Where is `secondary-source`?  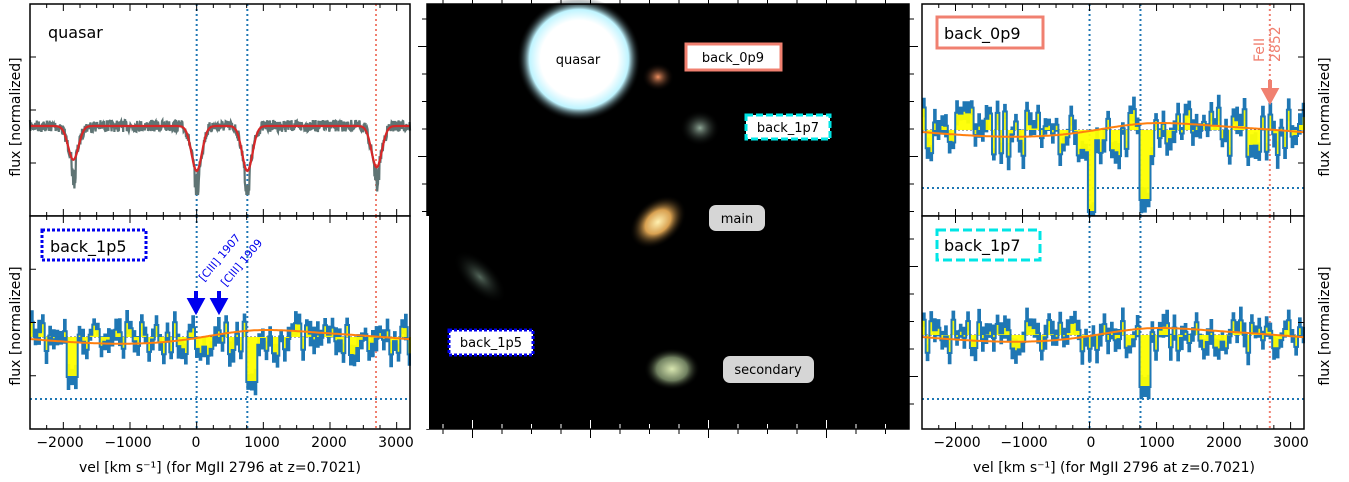
secondary-source is located at coordinates (672, 369).